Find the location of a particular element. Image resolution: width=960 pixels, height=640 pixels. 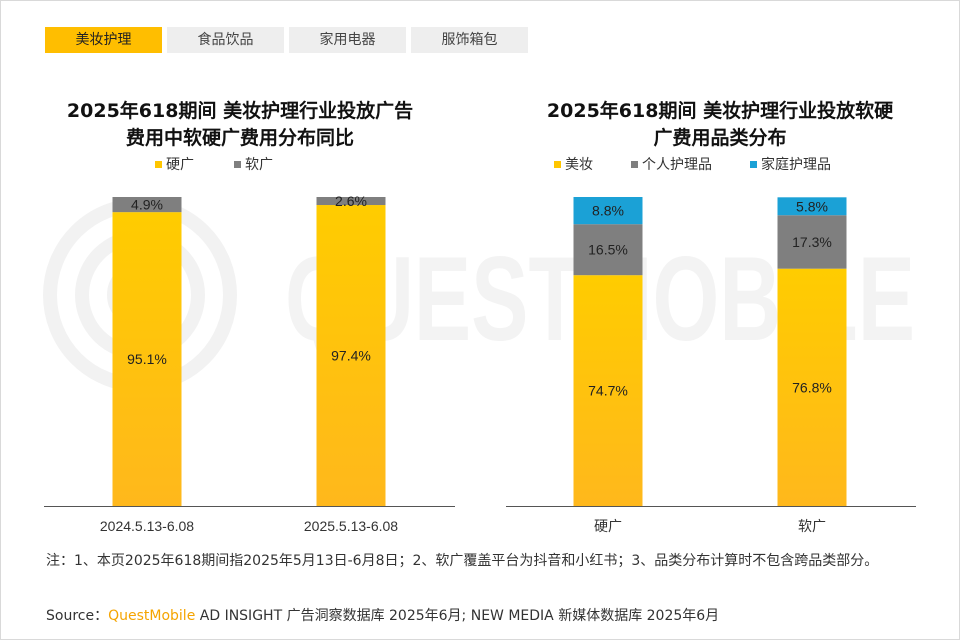

legend-item: 硬广 is located at coordinates (174, 164).